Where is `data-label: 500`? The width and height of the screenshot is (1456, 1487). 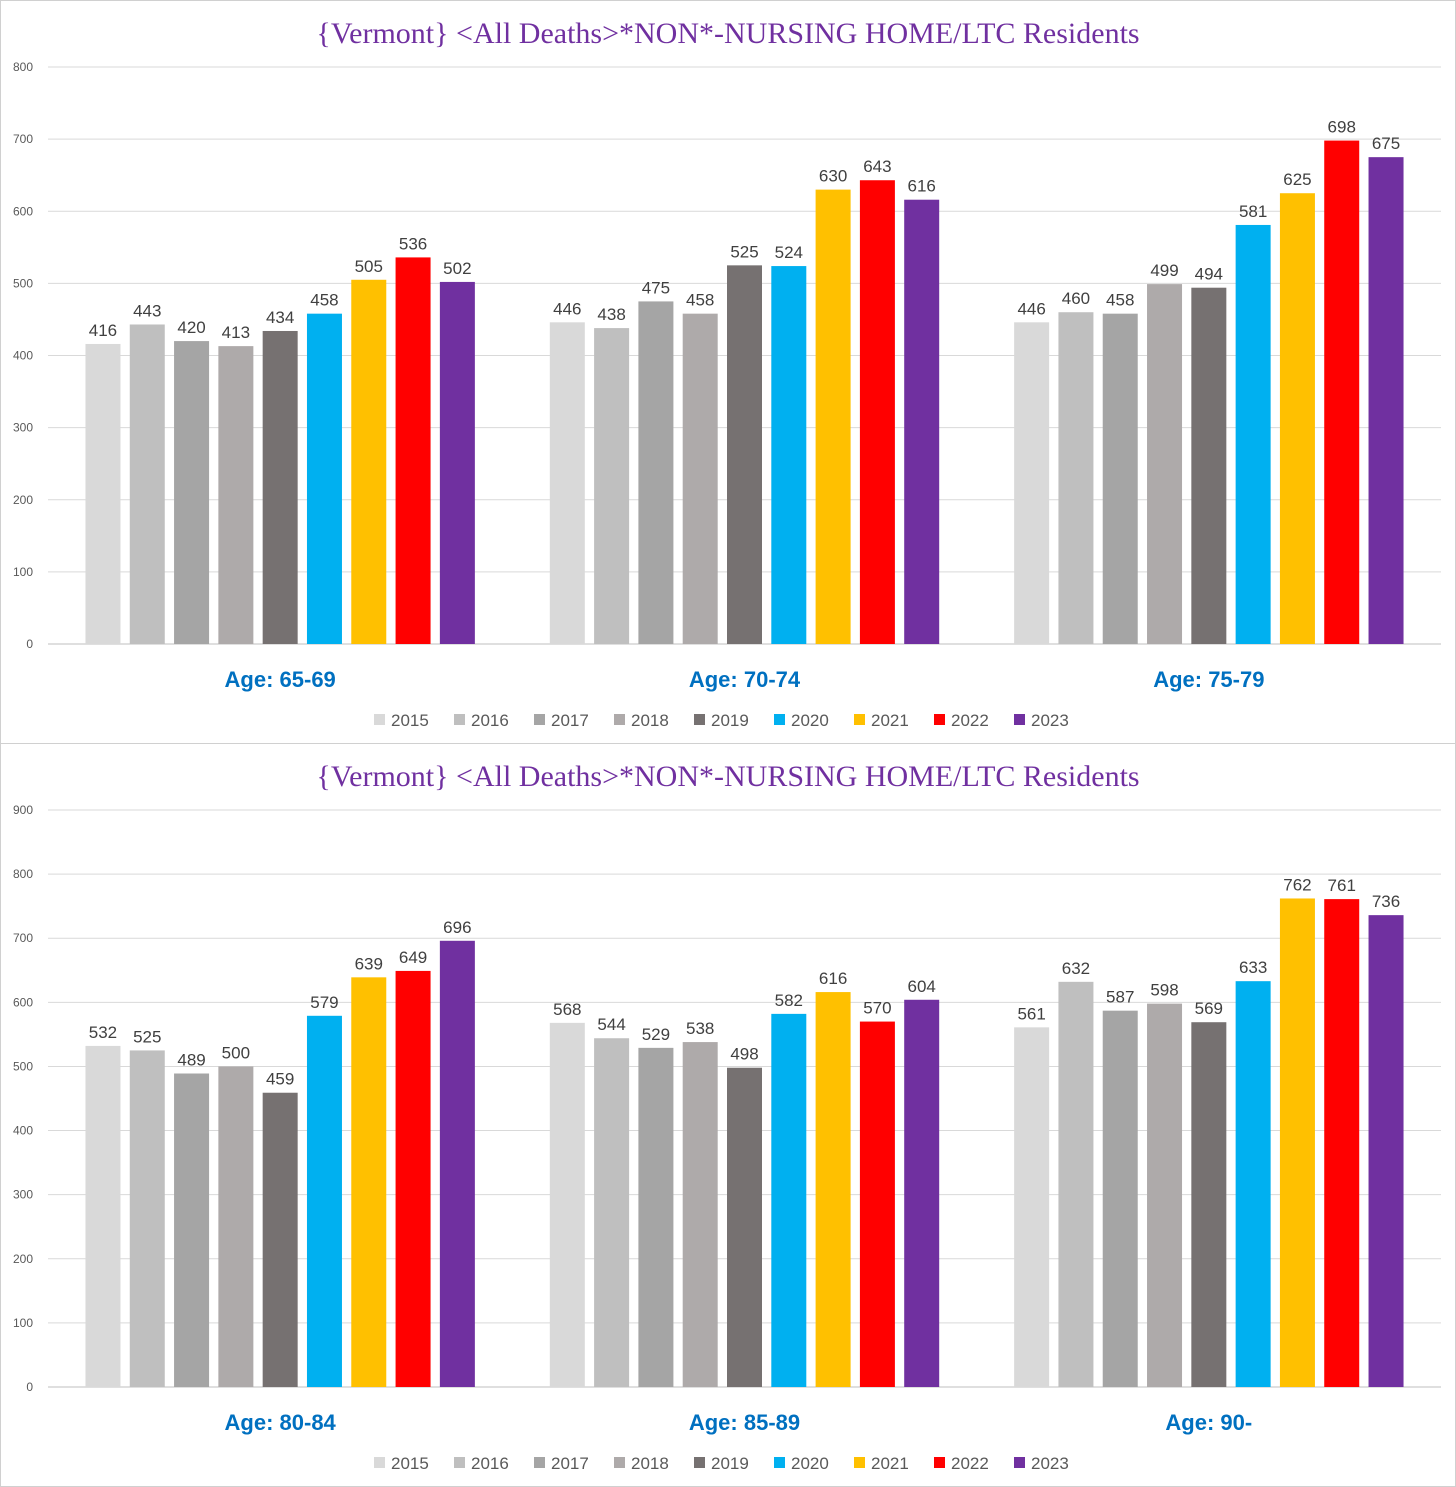
data-label: 500 is located at coordinates (236, 1052).